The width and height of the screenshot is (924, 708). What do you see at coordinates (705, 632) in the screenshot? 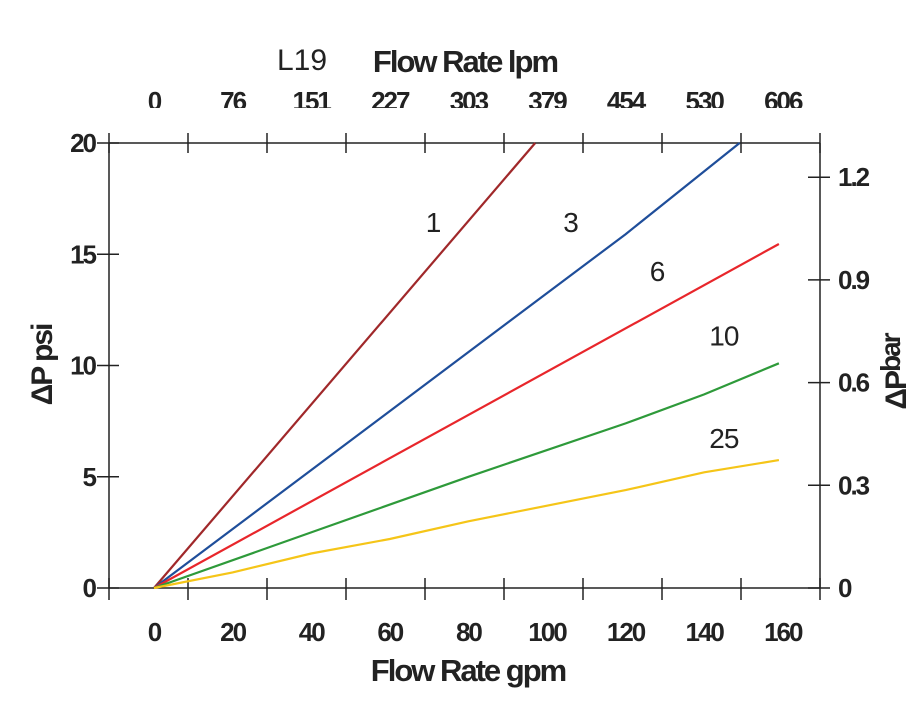
I see `x-tick-label: 140` at bounding box center [705, 632].